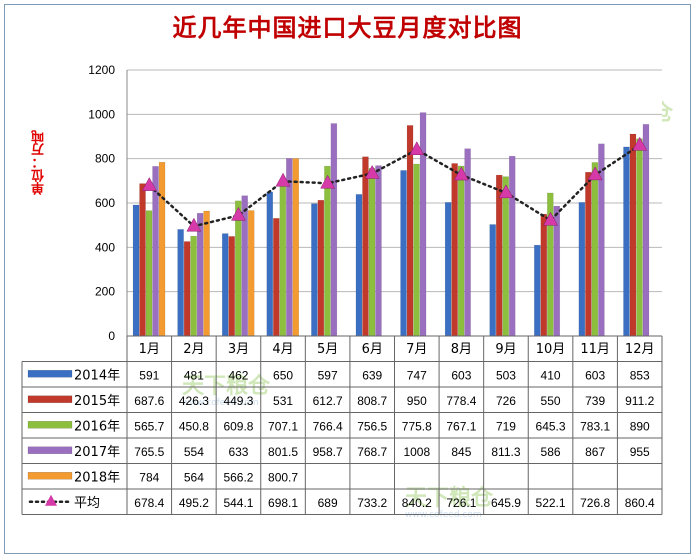 The width and height of the screenshot is (695, 558). Describe the element at coordinates (194, 477) in the screenshot. I see `table-cell-value: 564` at that location.